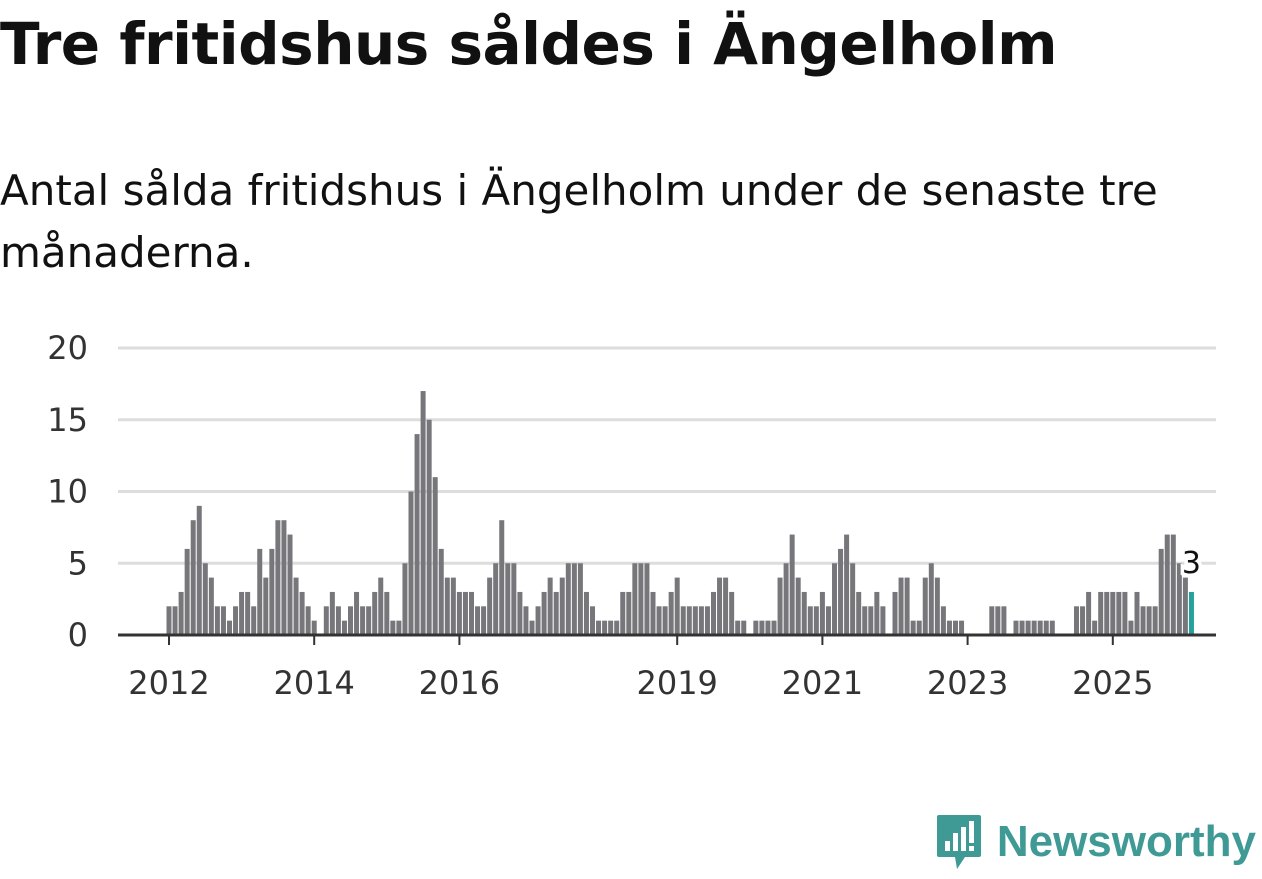  Describe the element at coordinates (958, 842) in the screenshot. I see `newsworthy-logo-icon` at that location.